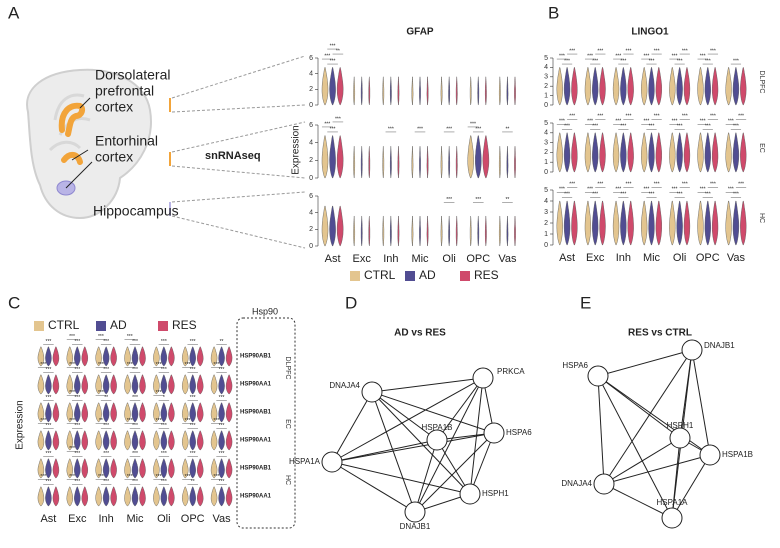  What do you see at coordinates (427, 275) in the screenshot?
I see `legend-label: AD` at bounding box center [427, 275].